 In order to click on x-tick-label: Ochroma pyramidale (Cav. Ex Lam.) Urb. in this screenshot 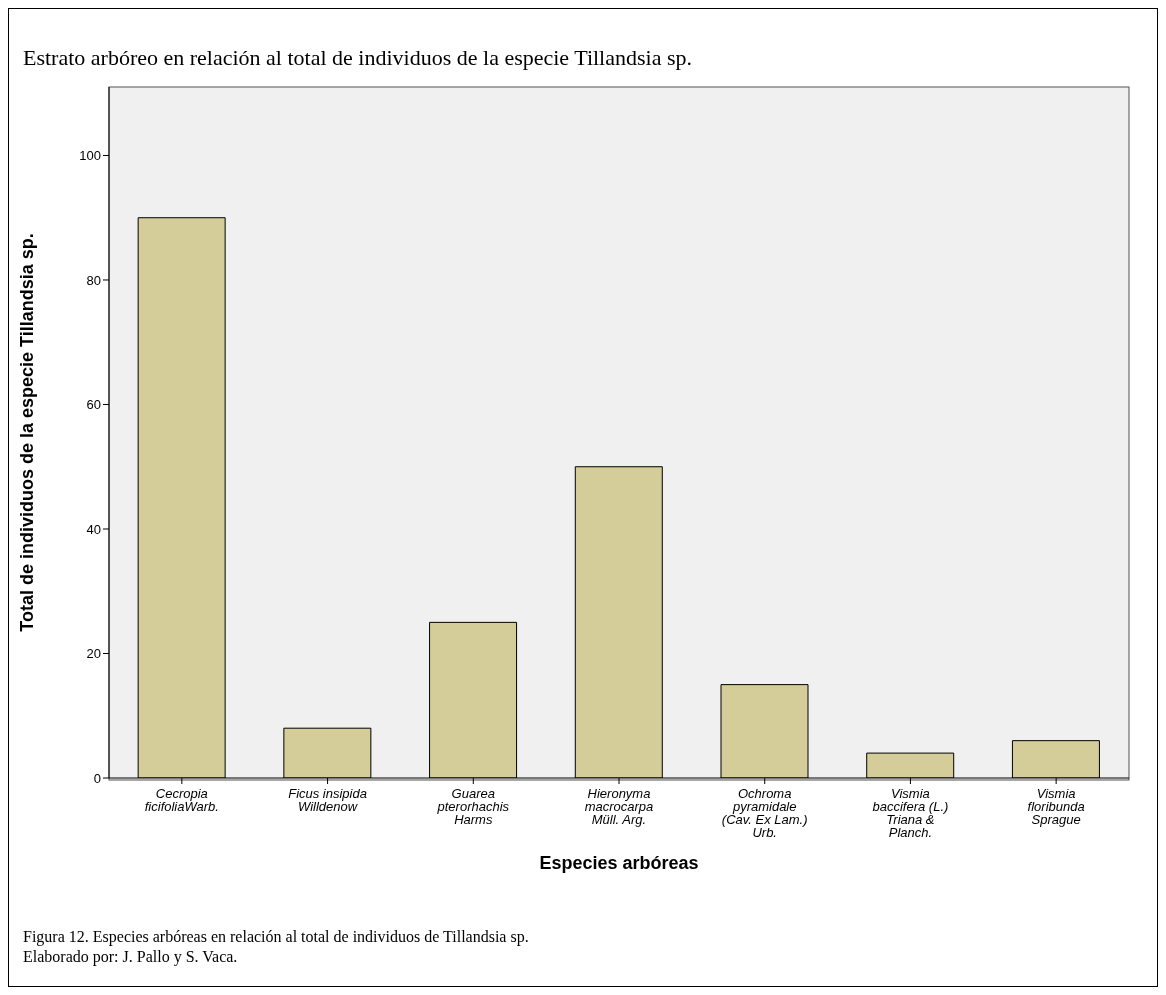, I will do `click(764, 813)`.